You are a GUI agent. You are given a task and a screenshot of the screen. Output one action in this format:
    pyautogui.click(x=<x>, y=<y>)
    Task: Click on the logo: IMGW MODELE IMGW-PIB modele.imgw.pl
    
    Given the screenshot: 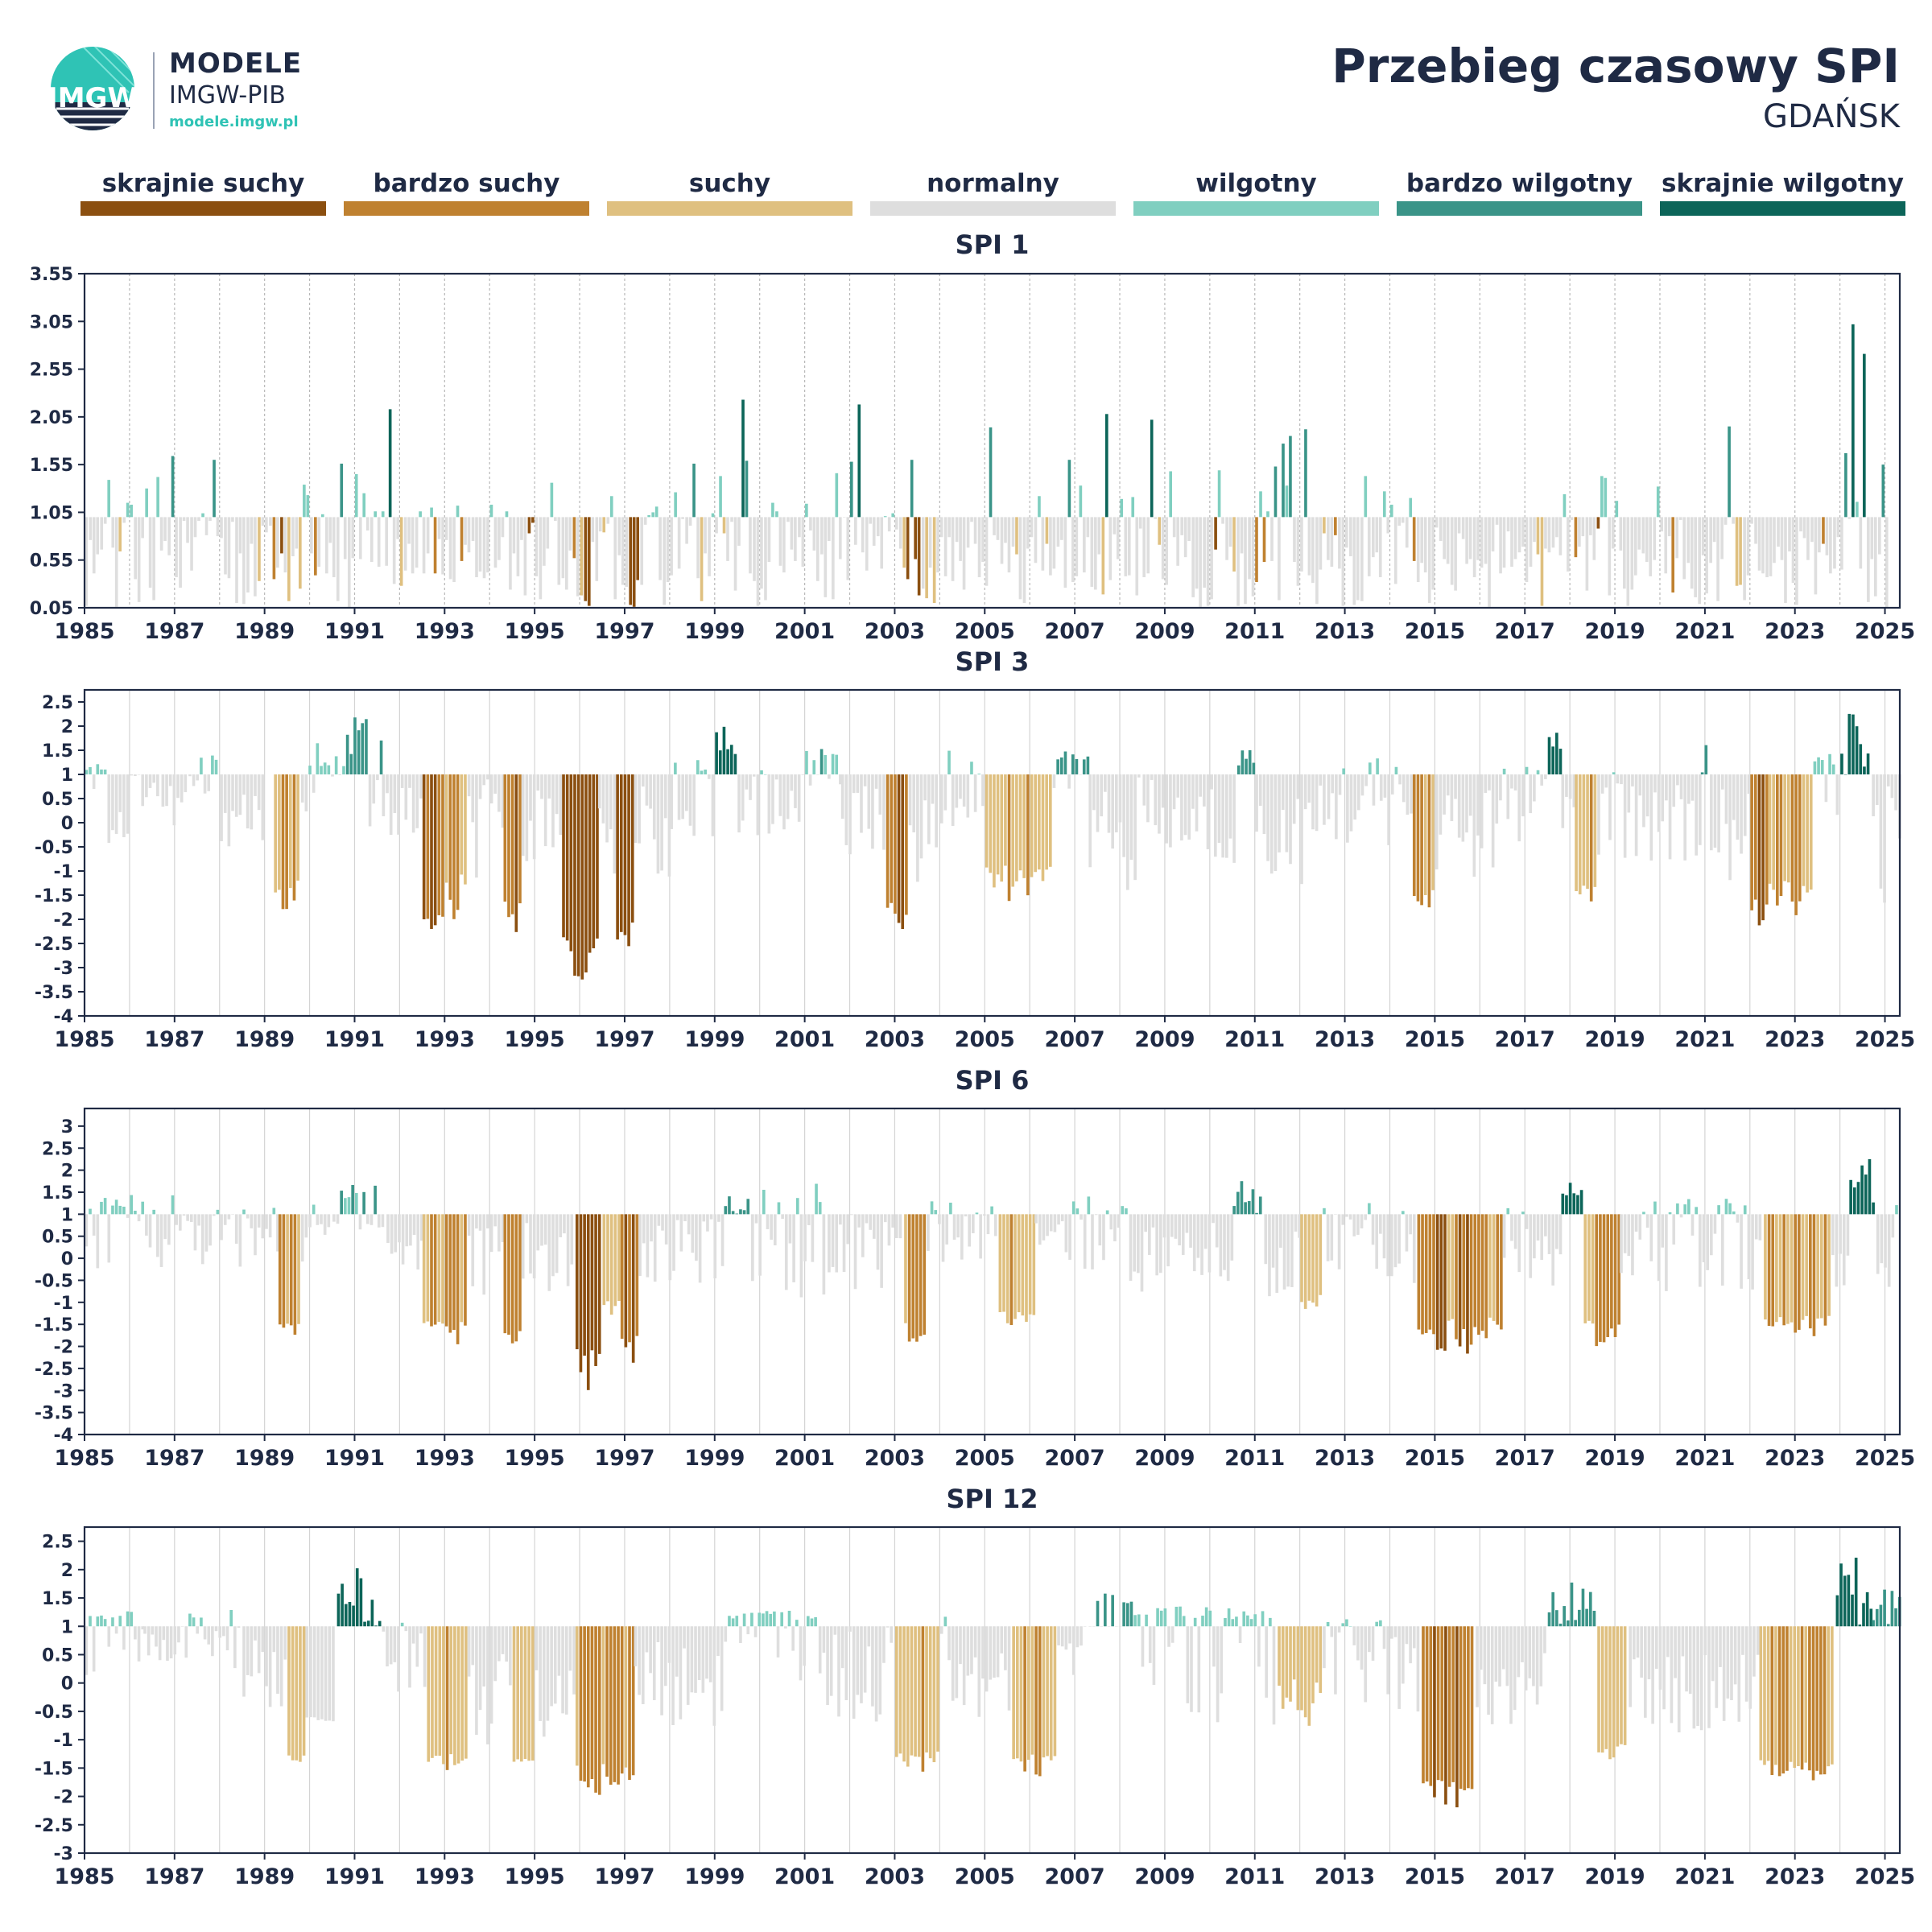 What is the action you would take?
    pyautogui.click(x=181, y=92)
    